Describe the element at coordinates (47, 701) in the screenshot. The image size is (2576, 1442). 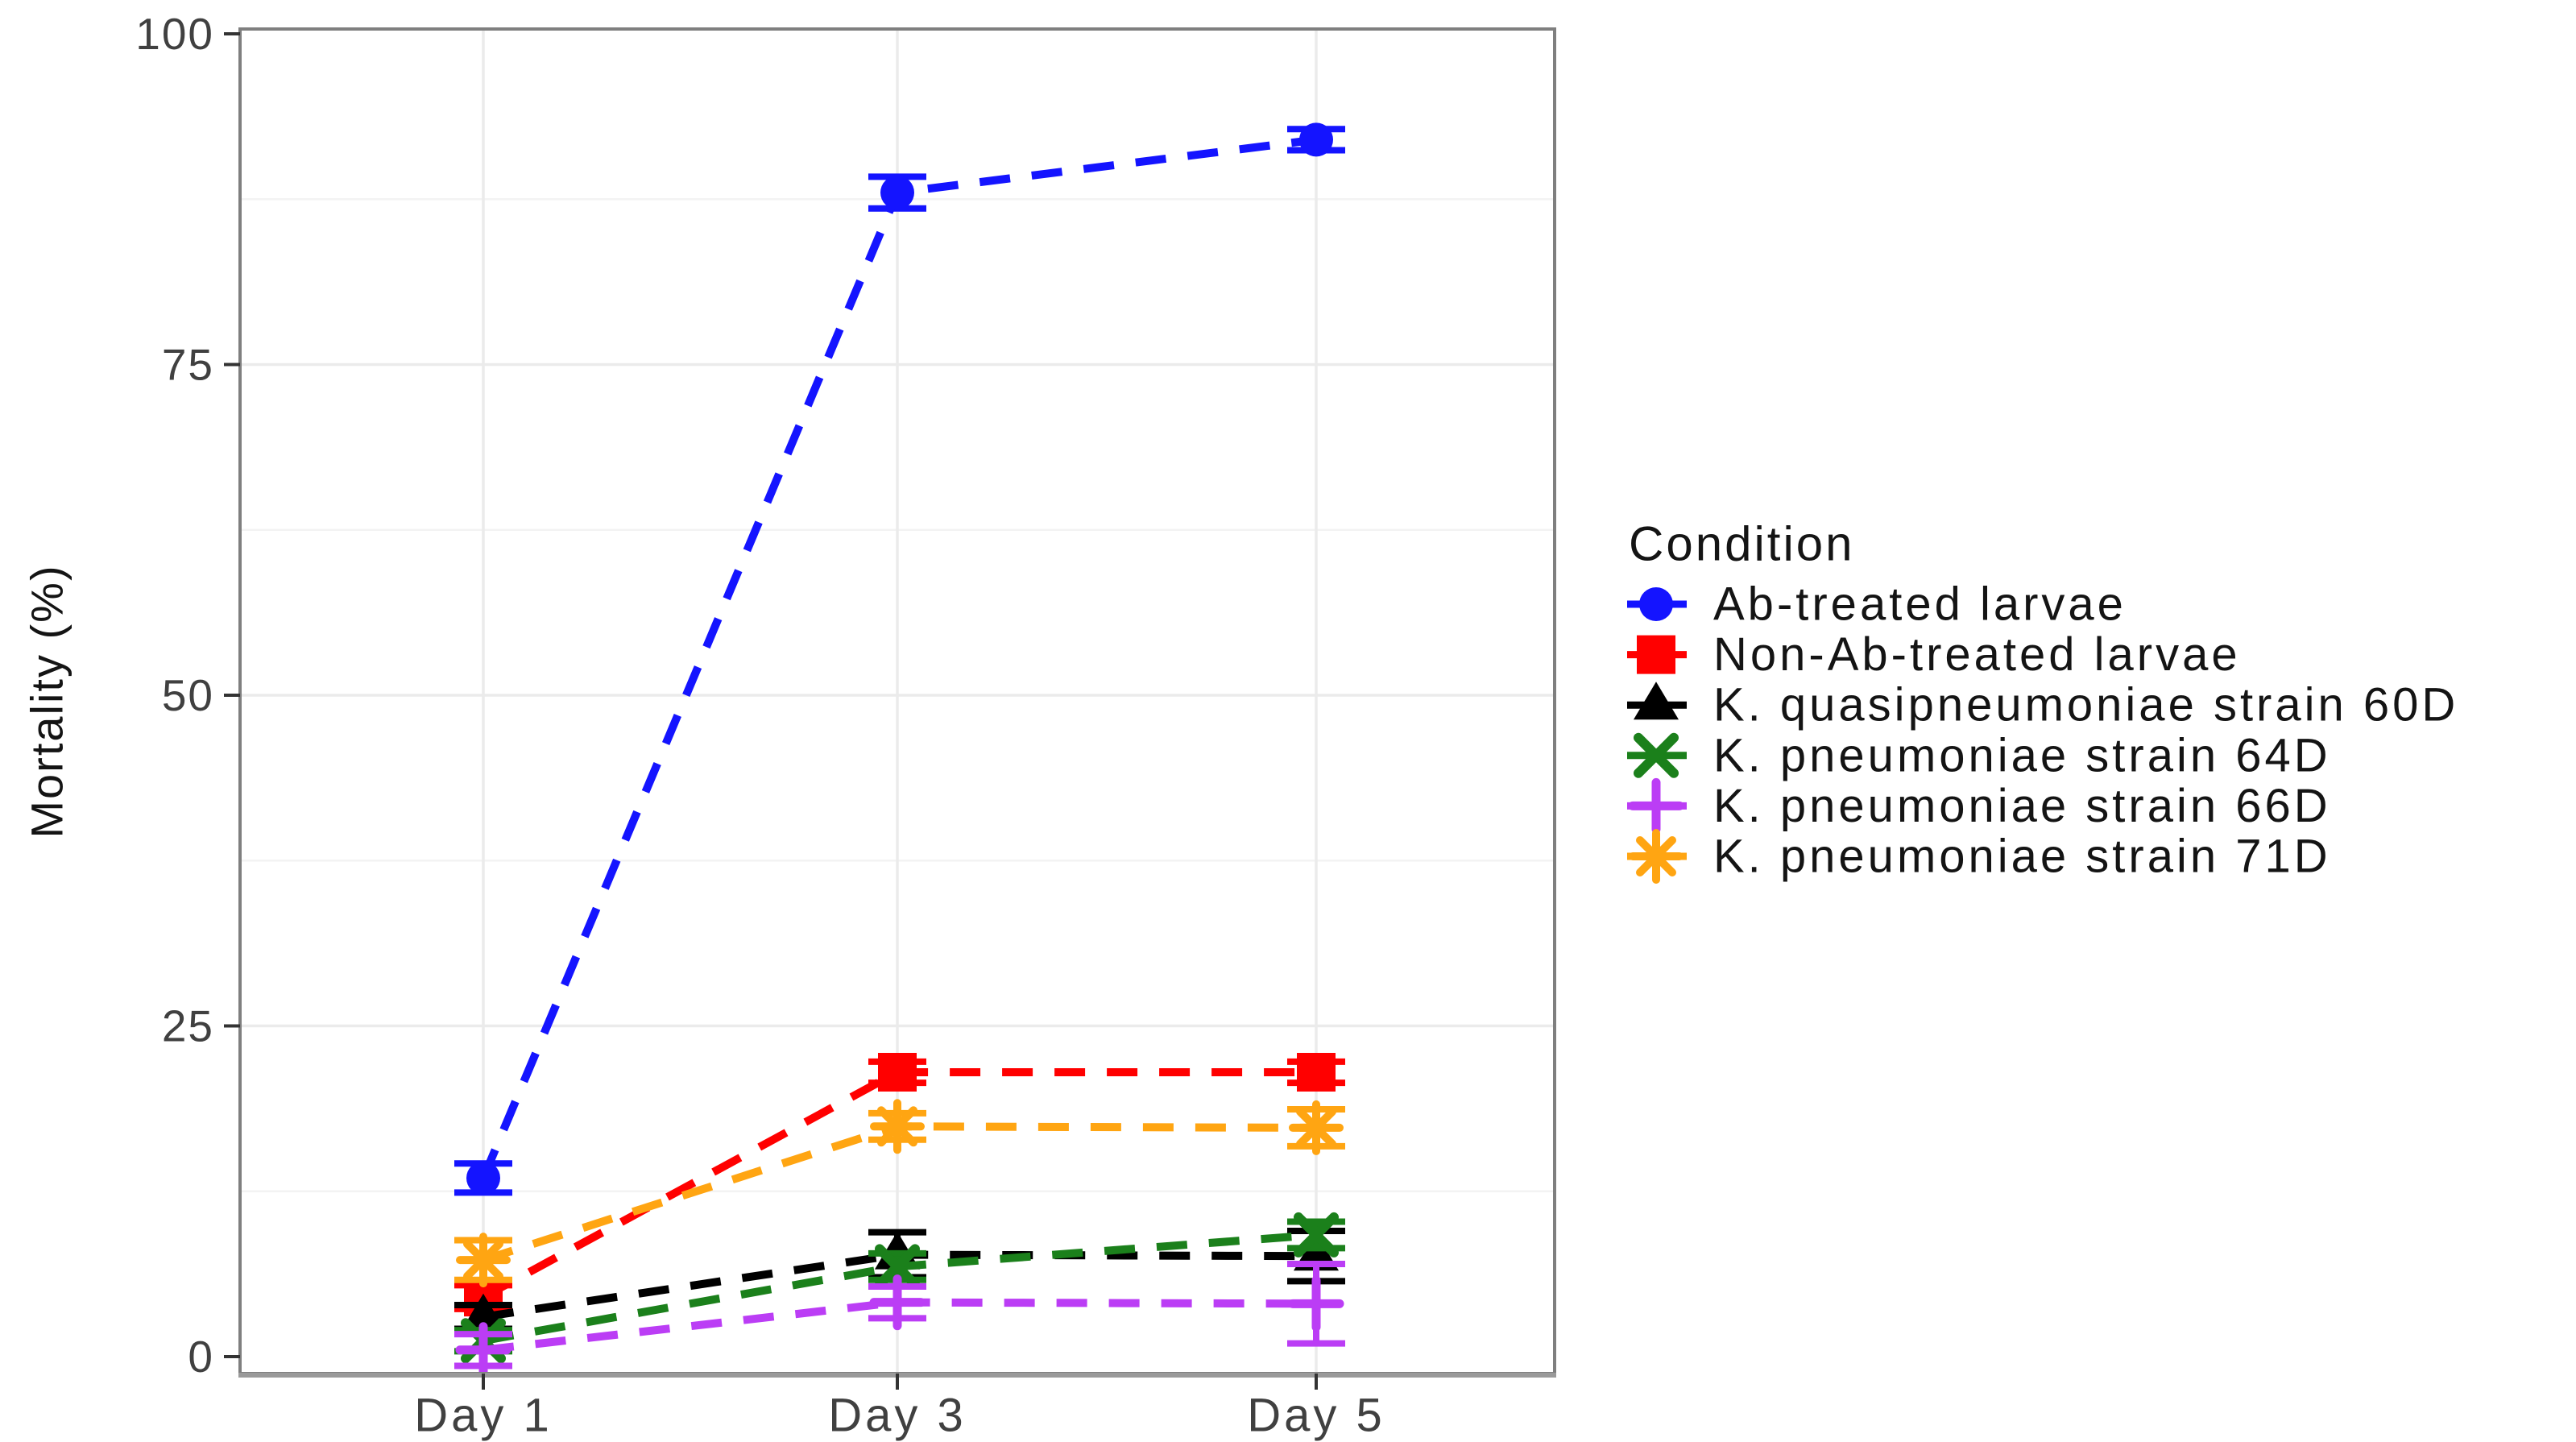
I see `y-axis-title: Mortality (%)` at that location.